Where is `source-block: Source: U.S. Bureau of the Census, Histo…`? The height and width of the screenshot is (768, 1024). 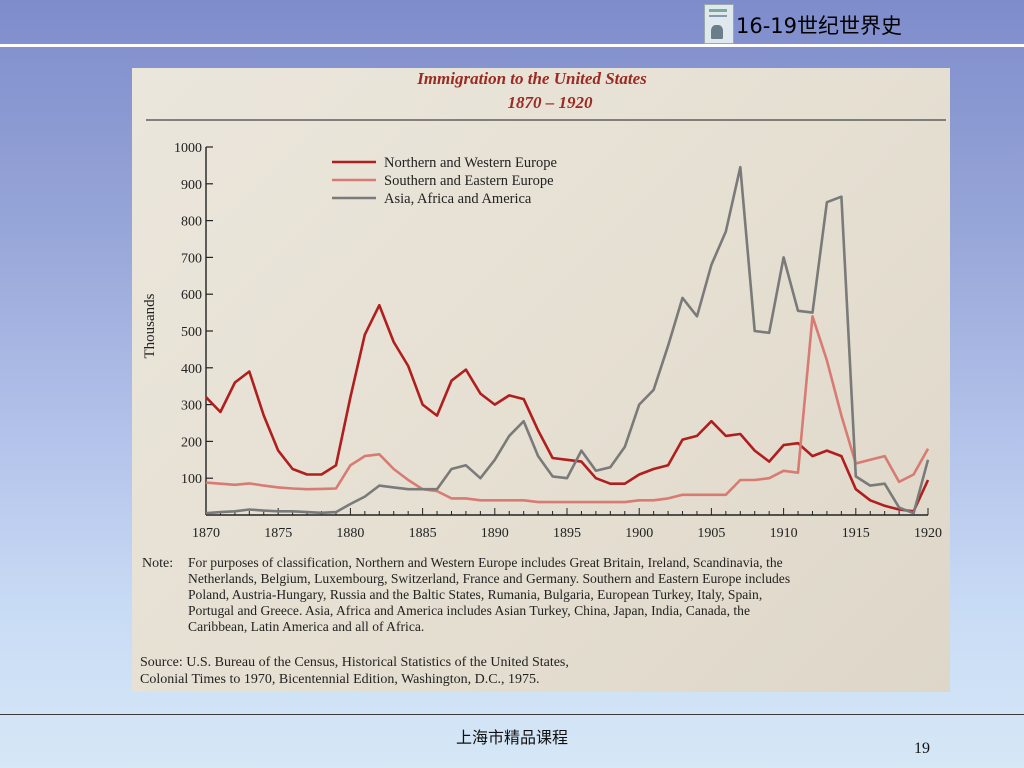 source-block: Source: U.S. Bureau of the Census, Histo… is located at coordinates (354, 671).